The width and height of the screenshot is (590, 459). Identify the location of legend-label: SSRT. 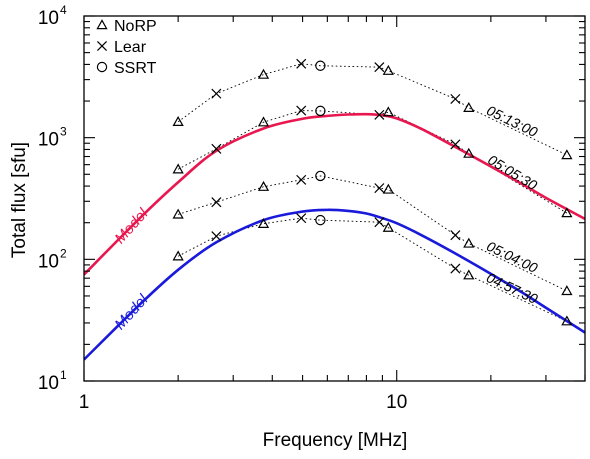
(135, 68).